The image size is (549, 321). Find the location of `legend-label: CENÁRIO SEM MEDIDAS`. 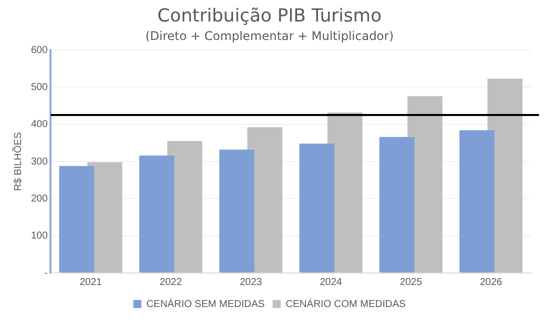

legend-label: CENÁRIO SEM MEDIDAS is located at coordinates (205, 304).